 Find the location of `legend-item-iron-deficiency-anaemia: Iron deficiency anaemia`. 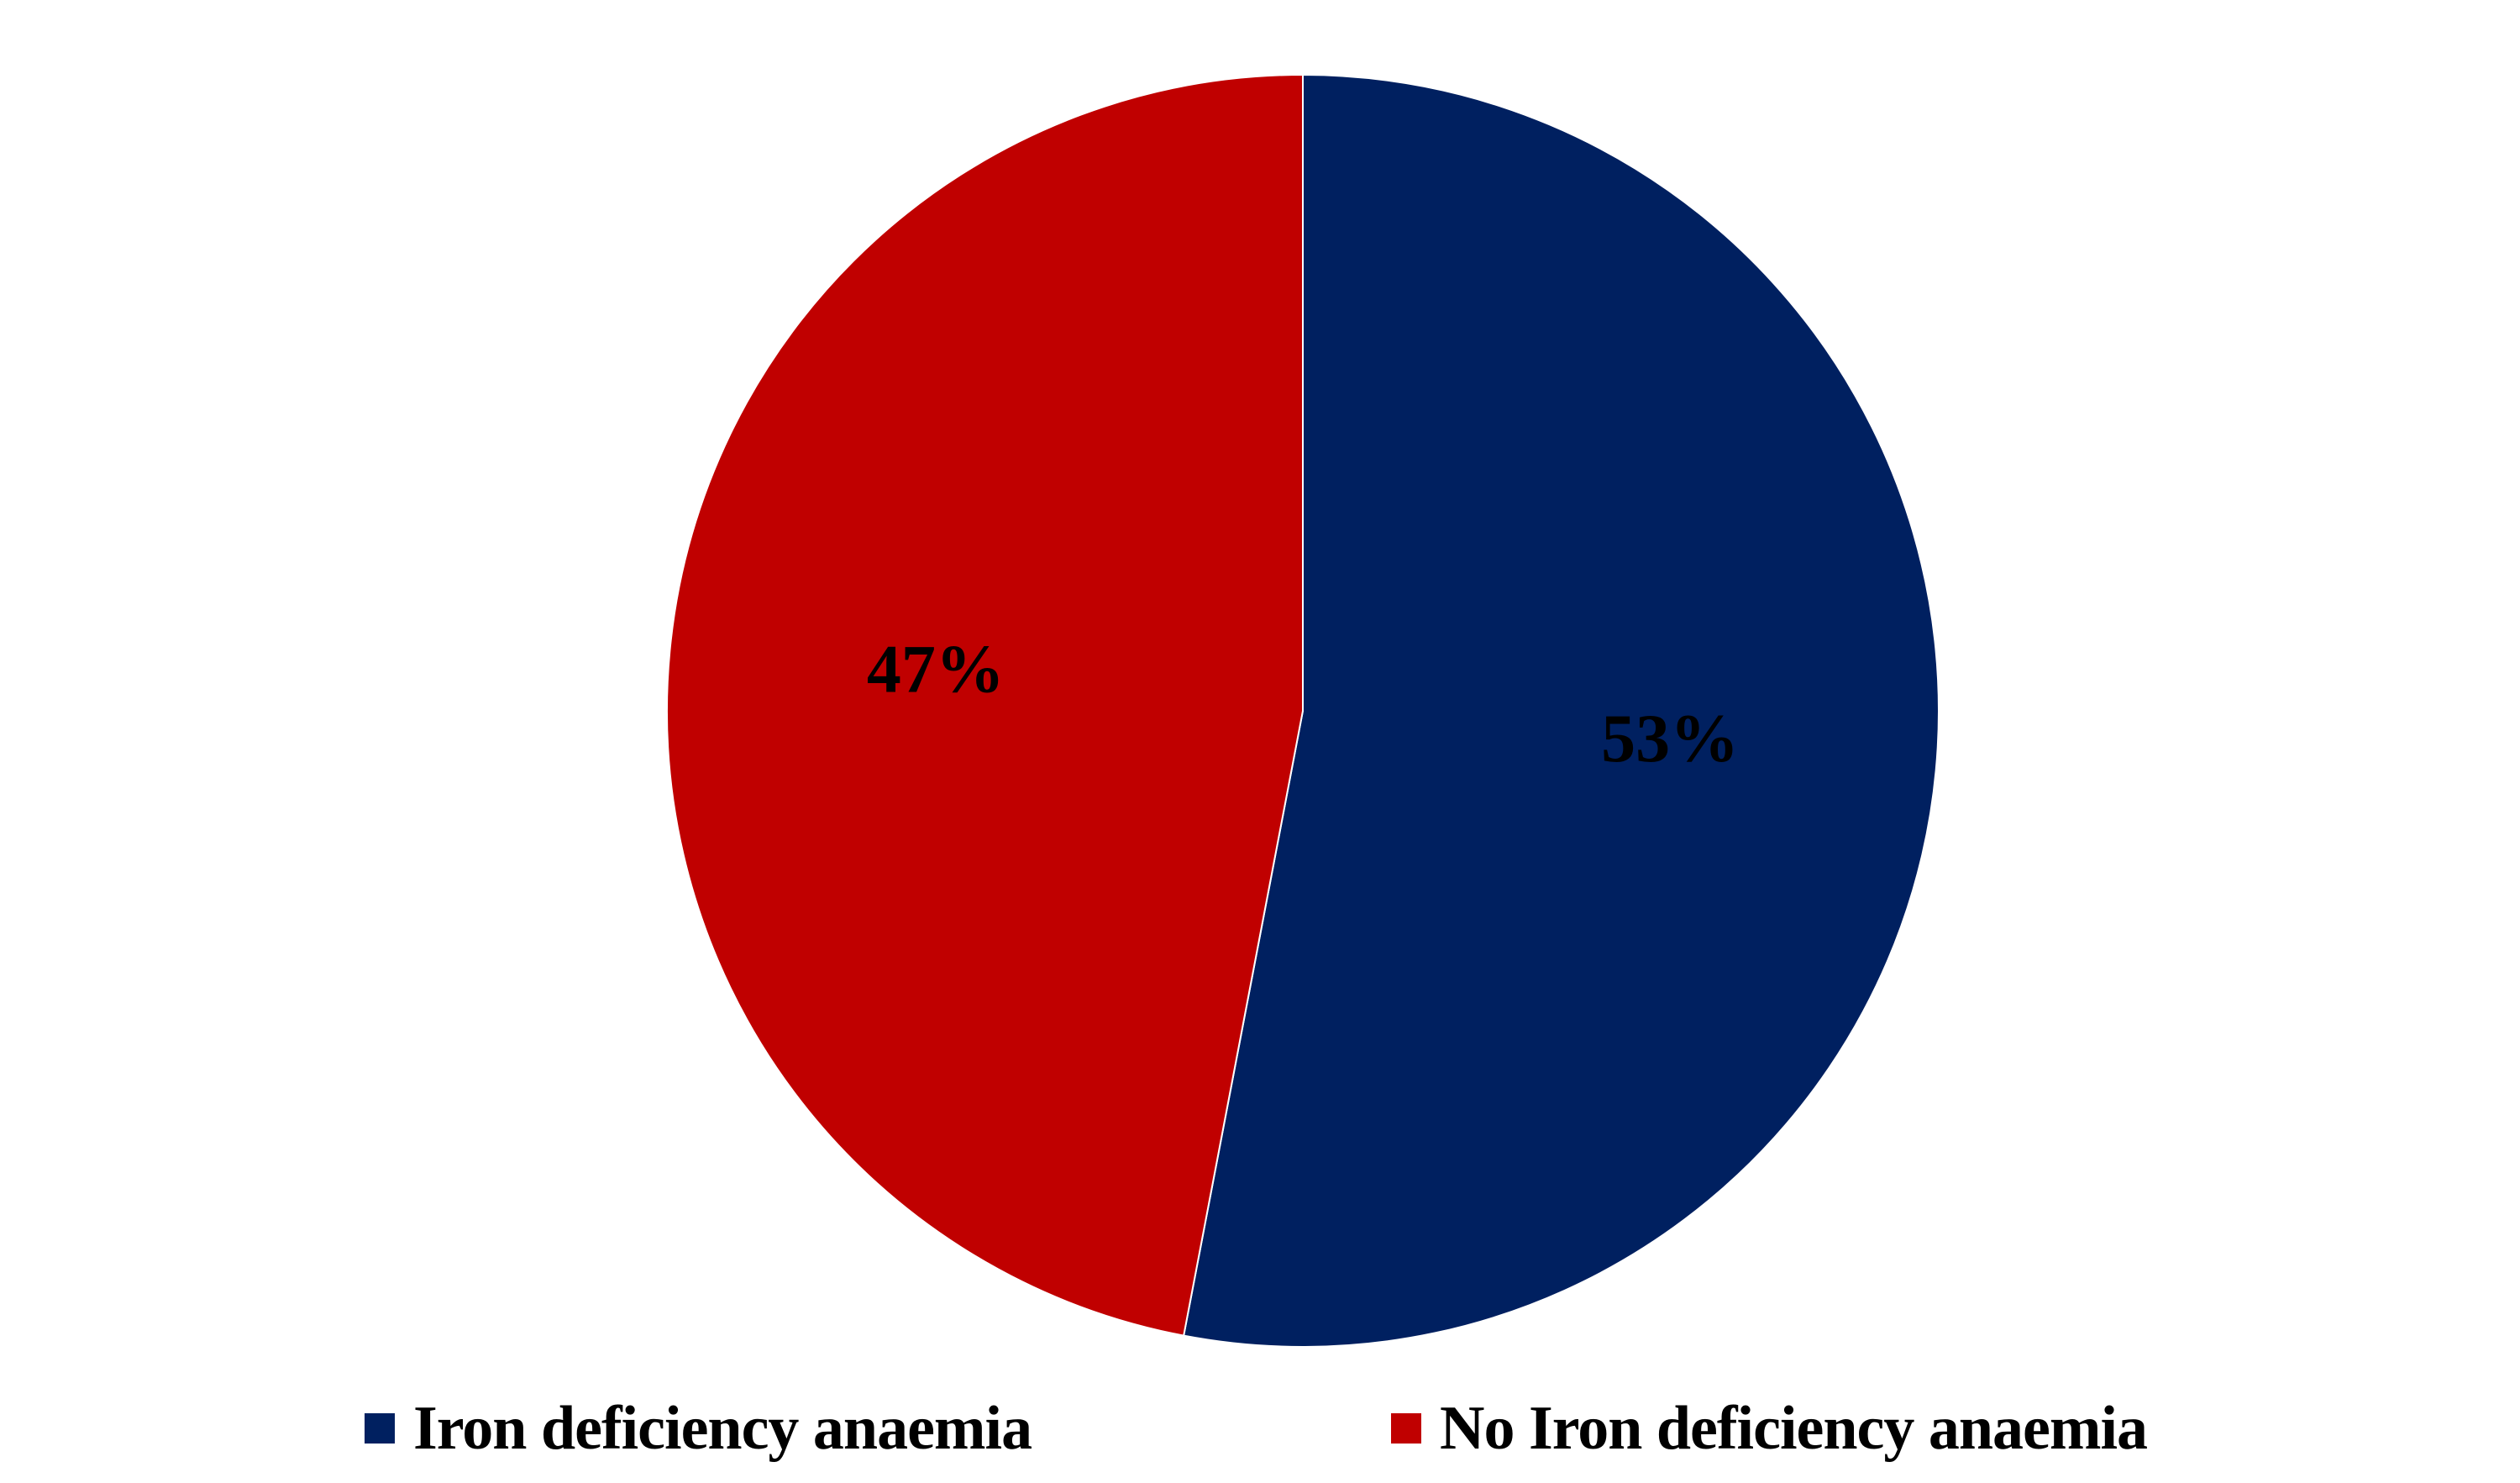

legend-item-iron-deficiency-anaemia: Iron deficiency anaemia is located at coordinates (698, 1428).